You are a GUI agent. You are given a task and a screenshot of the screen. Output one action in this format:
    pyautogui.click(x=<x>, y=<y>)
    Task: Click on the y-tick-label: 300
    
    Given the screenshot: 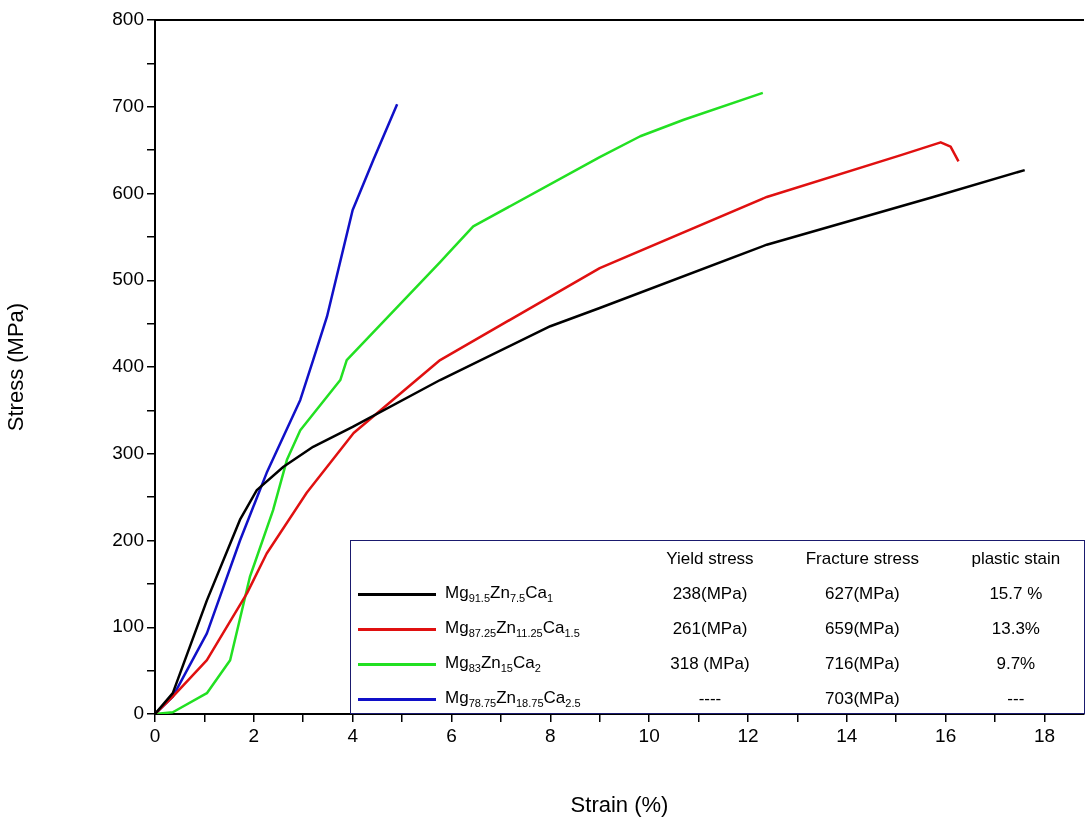 What is the action you would take?
    pyautogui.click(x=128, y=452)
    